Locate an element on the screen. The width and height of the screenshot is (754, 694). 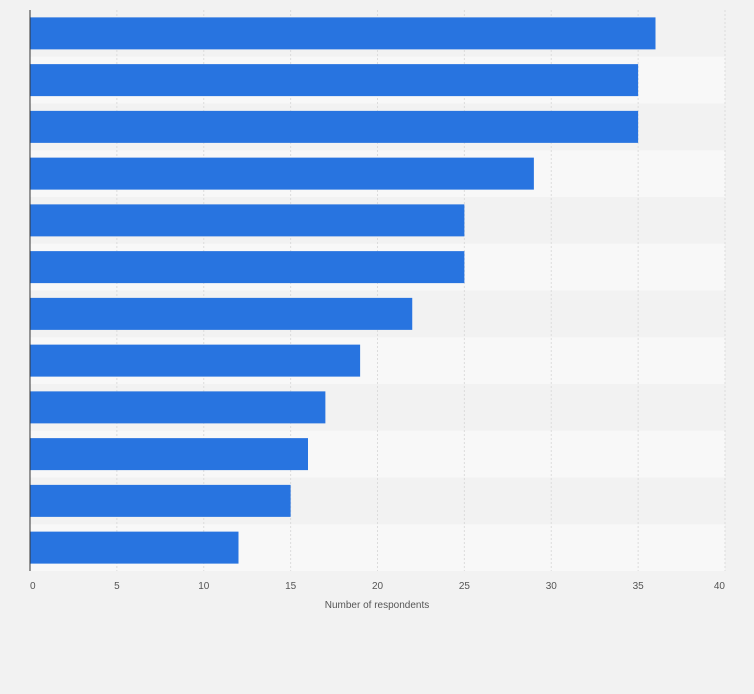
x-tick-label: 35 is located at coordinates (639, 586).